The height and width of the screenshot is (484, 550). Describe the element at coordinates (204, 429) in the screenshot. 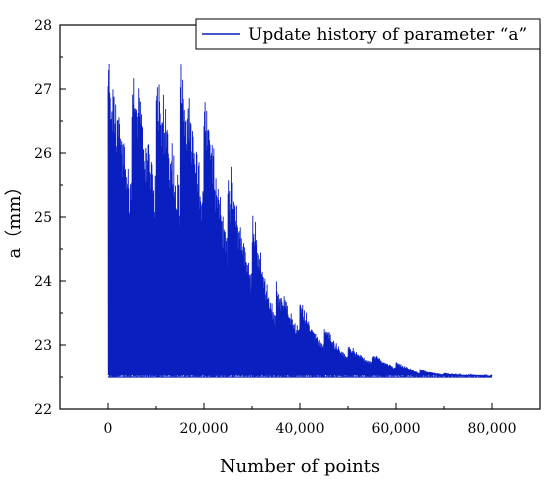

I see `x-tick-label: 20,000` at that location.